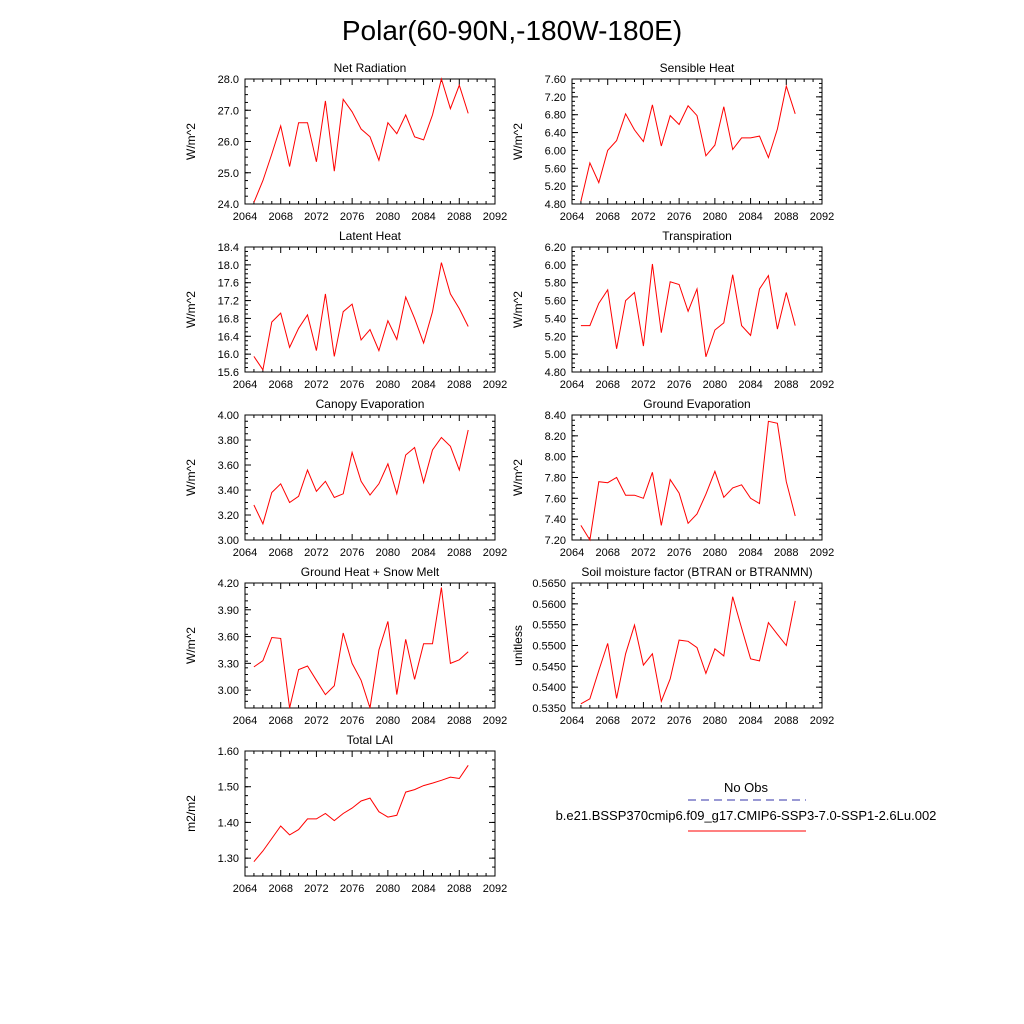 The image size is (1024, 1024). I want to click on panel-title: Ground Heat + Snow Melt, so click(370, 572).